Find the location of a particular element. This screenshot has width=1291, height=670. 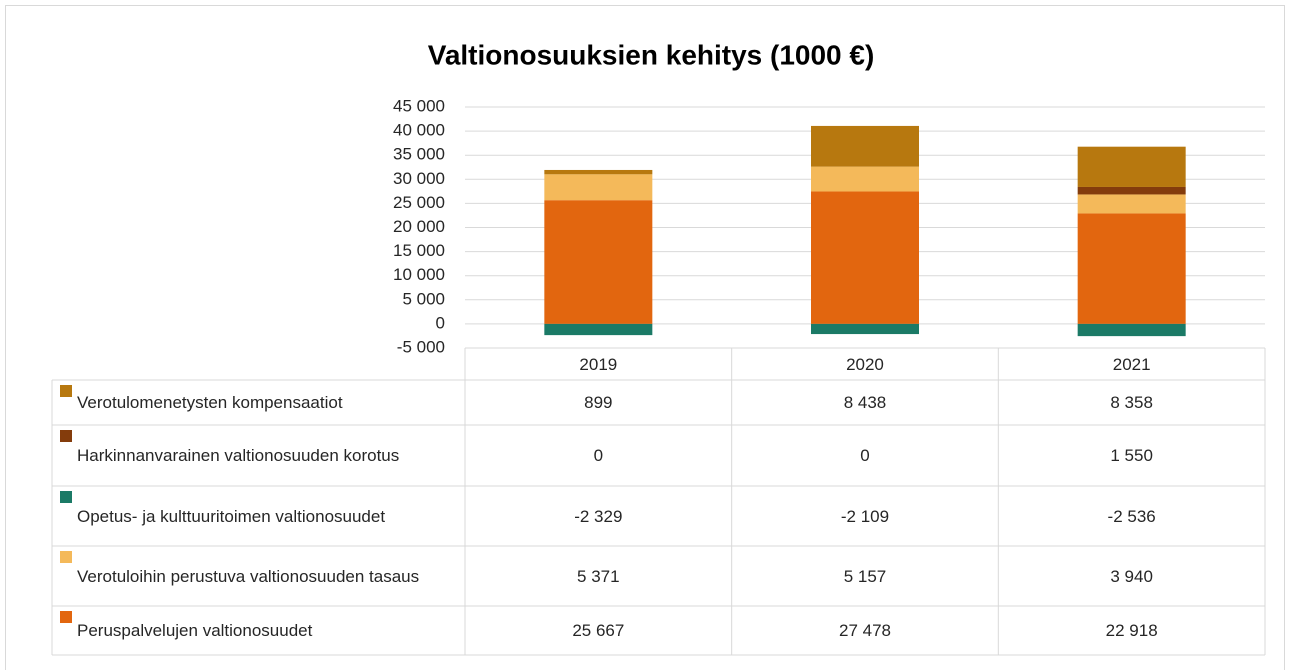

legend-label: Harkinnanvarainen valtionosuuden korotus is located at coordinates (238, 455).